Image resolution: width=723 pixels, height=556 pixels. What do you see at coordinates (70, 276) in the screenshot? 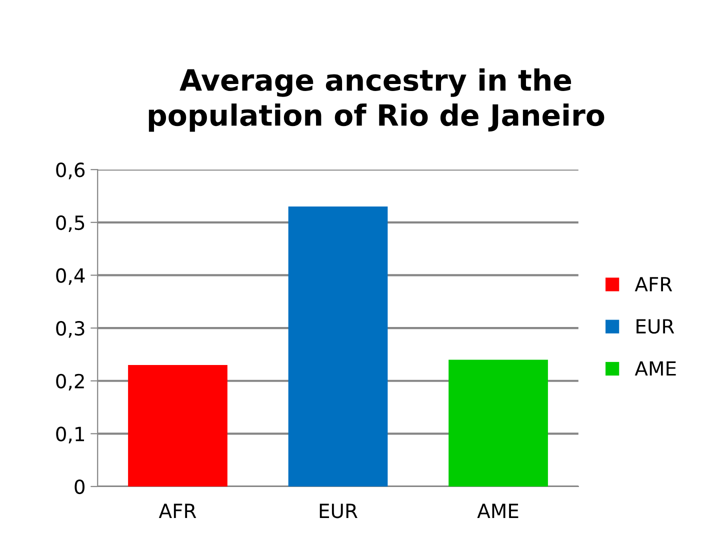
I see `y-tick-label: 0,4` at bounding box center [70, 276].